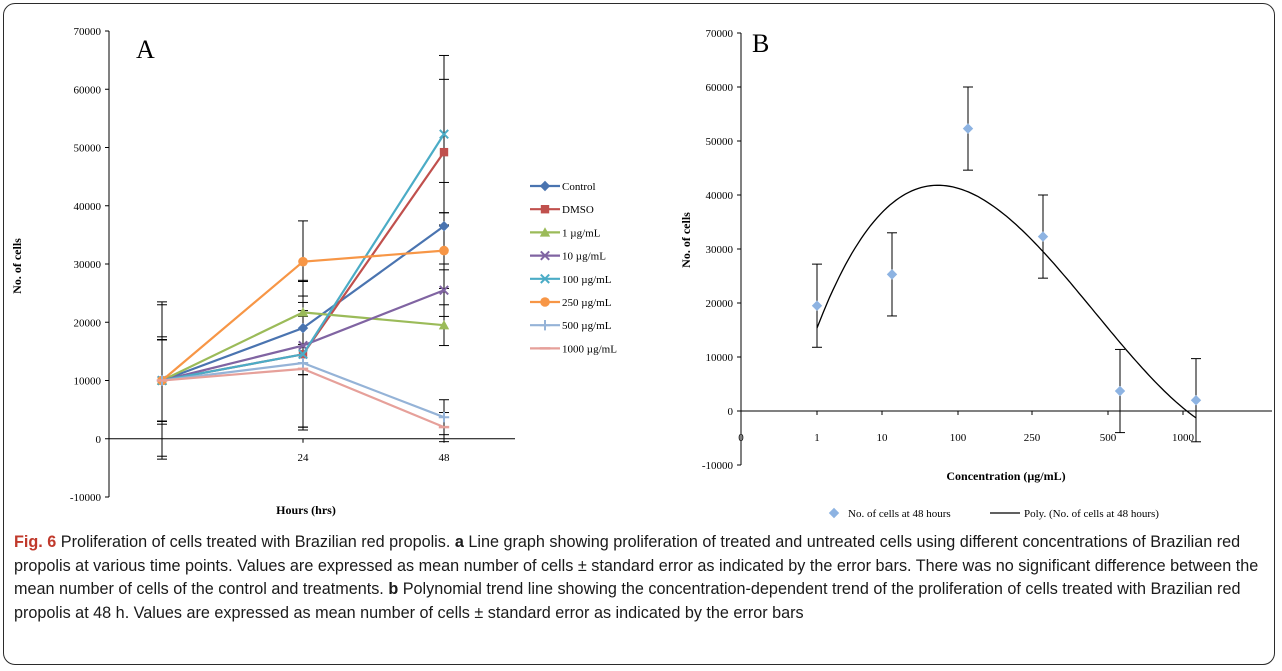 The height and width of the screenshot is (671, 1282). Describe the element at coordinates (35, 542) in the screenshot. I see `caption-figure-label: Fig. 6` at that location.